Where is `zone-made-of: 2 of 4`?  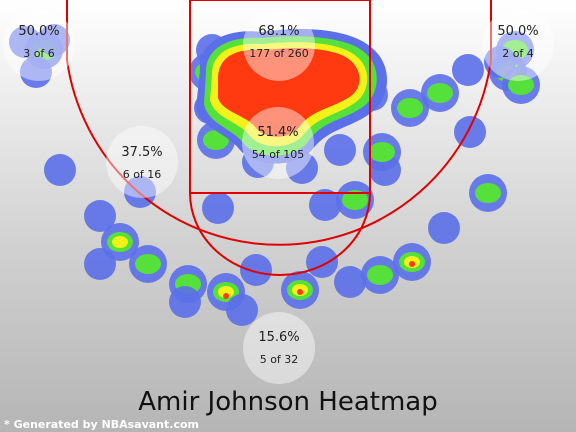 zone-made-of: 2 of 4 is located at coordinates (518, 53).